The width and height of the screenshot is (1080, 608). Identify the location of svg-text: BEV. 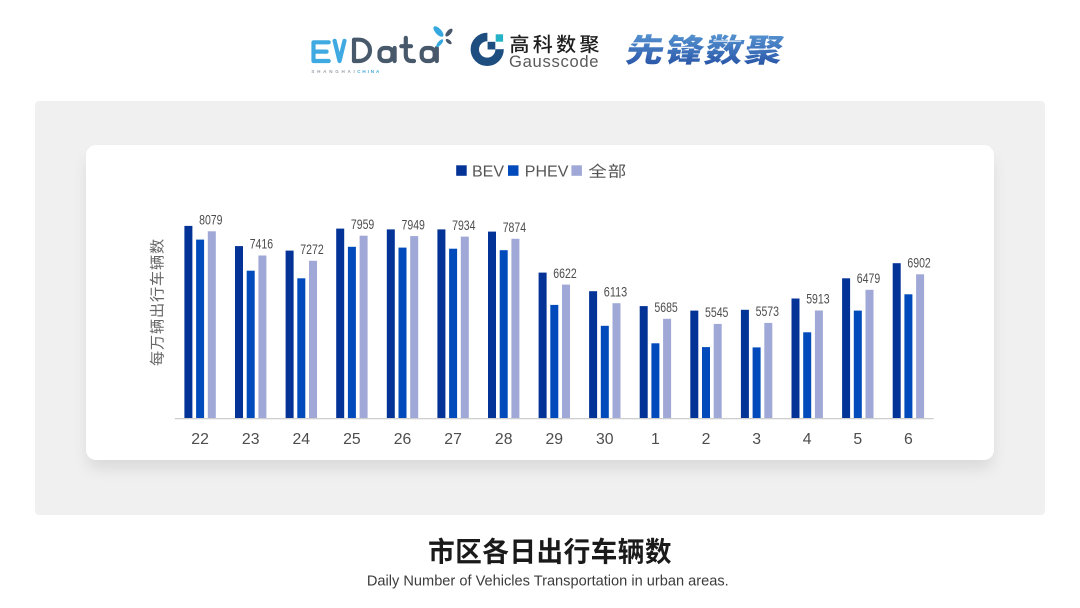
(488, 172).